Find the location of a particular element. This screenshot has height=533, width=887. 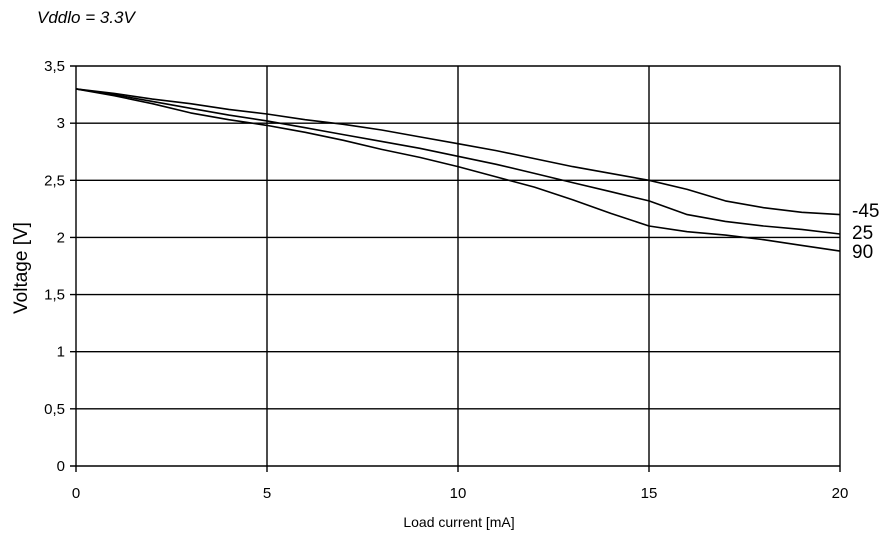

y-axis-ticks: 0 0,5 1 1,5 2 2,5 3 3,5 is located at coordinates (54, 266).